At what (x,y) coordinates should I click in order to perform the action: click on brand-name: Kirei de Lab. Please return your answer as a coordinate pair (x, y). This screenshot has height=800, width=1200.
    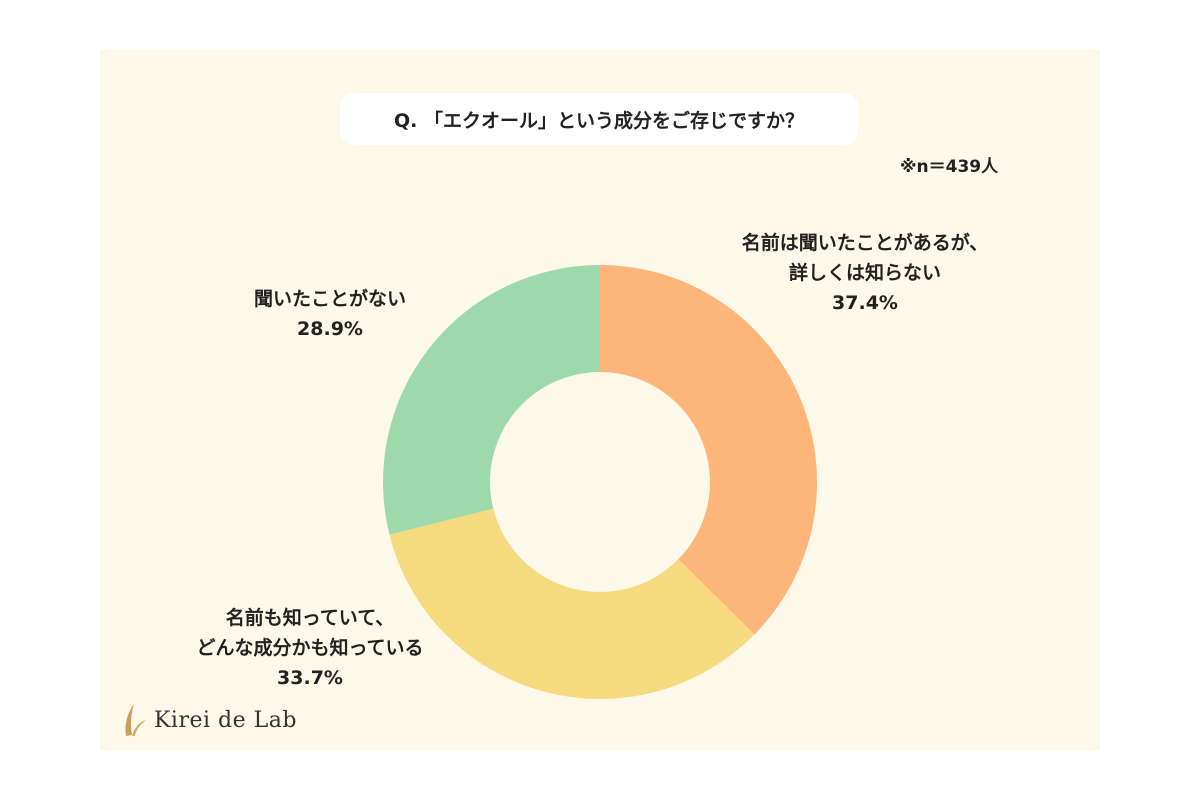
    Looking at the image, I should click on (225, 720).